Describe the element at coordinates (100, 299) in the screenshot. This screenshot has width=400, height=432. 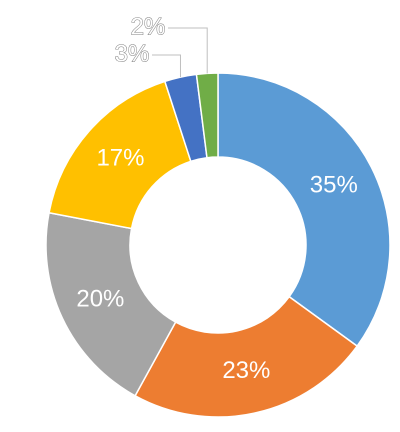
I see `data-label: 20%` at that location.